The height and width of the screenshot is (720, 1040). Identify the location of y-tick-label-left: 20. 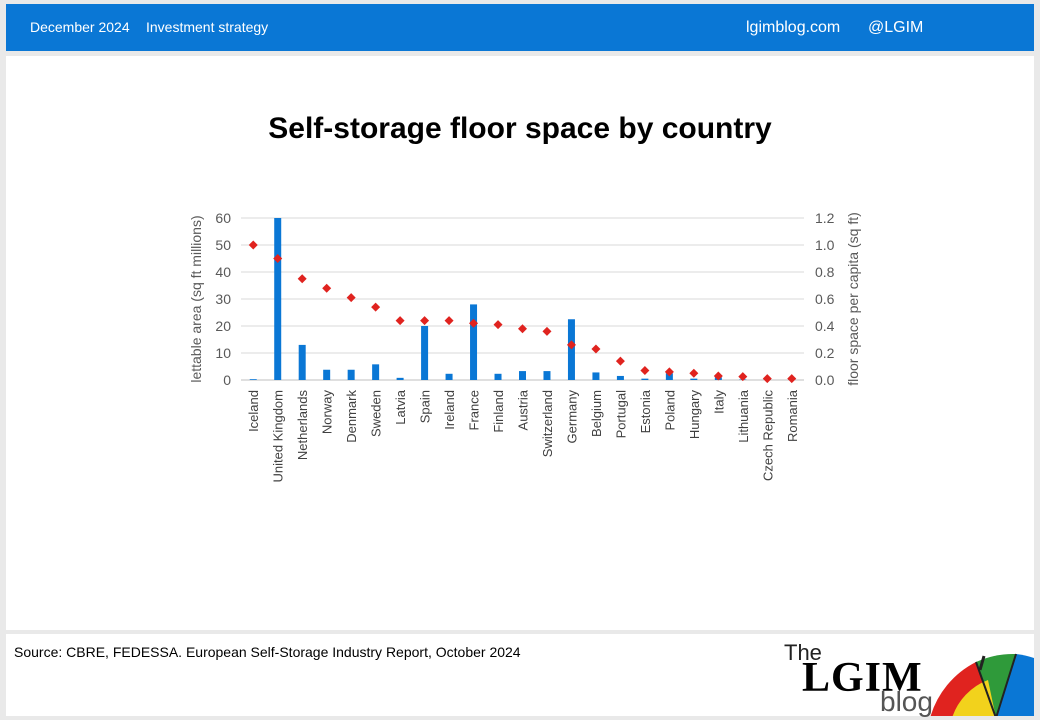
(223, 326).